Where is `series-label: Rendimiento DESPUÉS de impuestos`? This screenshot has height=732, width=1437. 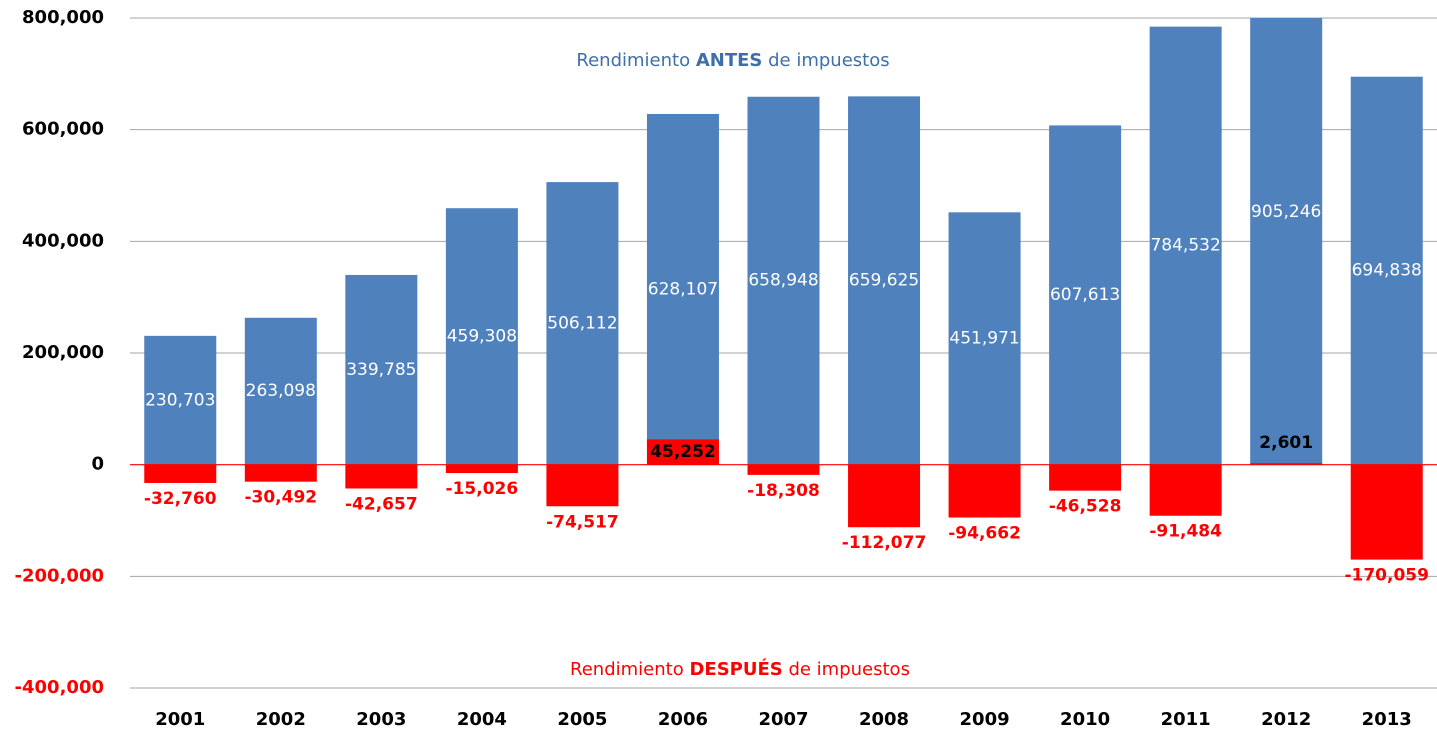
series-label: Rendimiento DESPUÉS de impuestos is located at coordinates (740, 669).